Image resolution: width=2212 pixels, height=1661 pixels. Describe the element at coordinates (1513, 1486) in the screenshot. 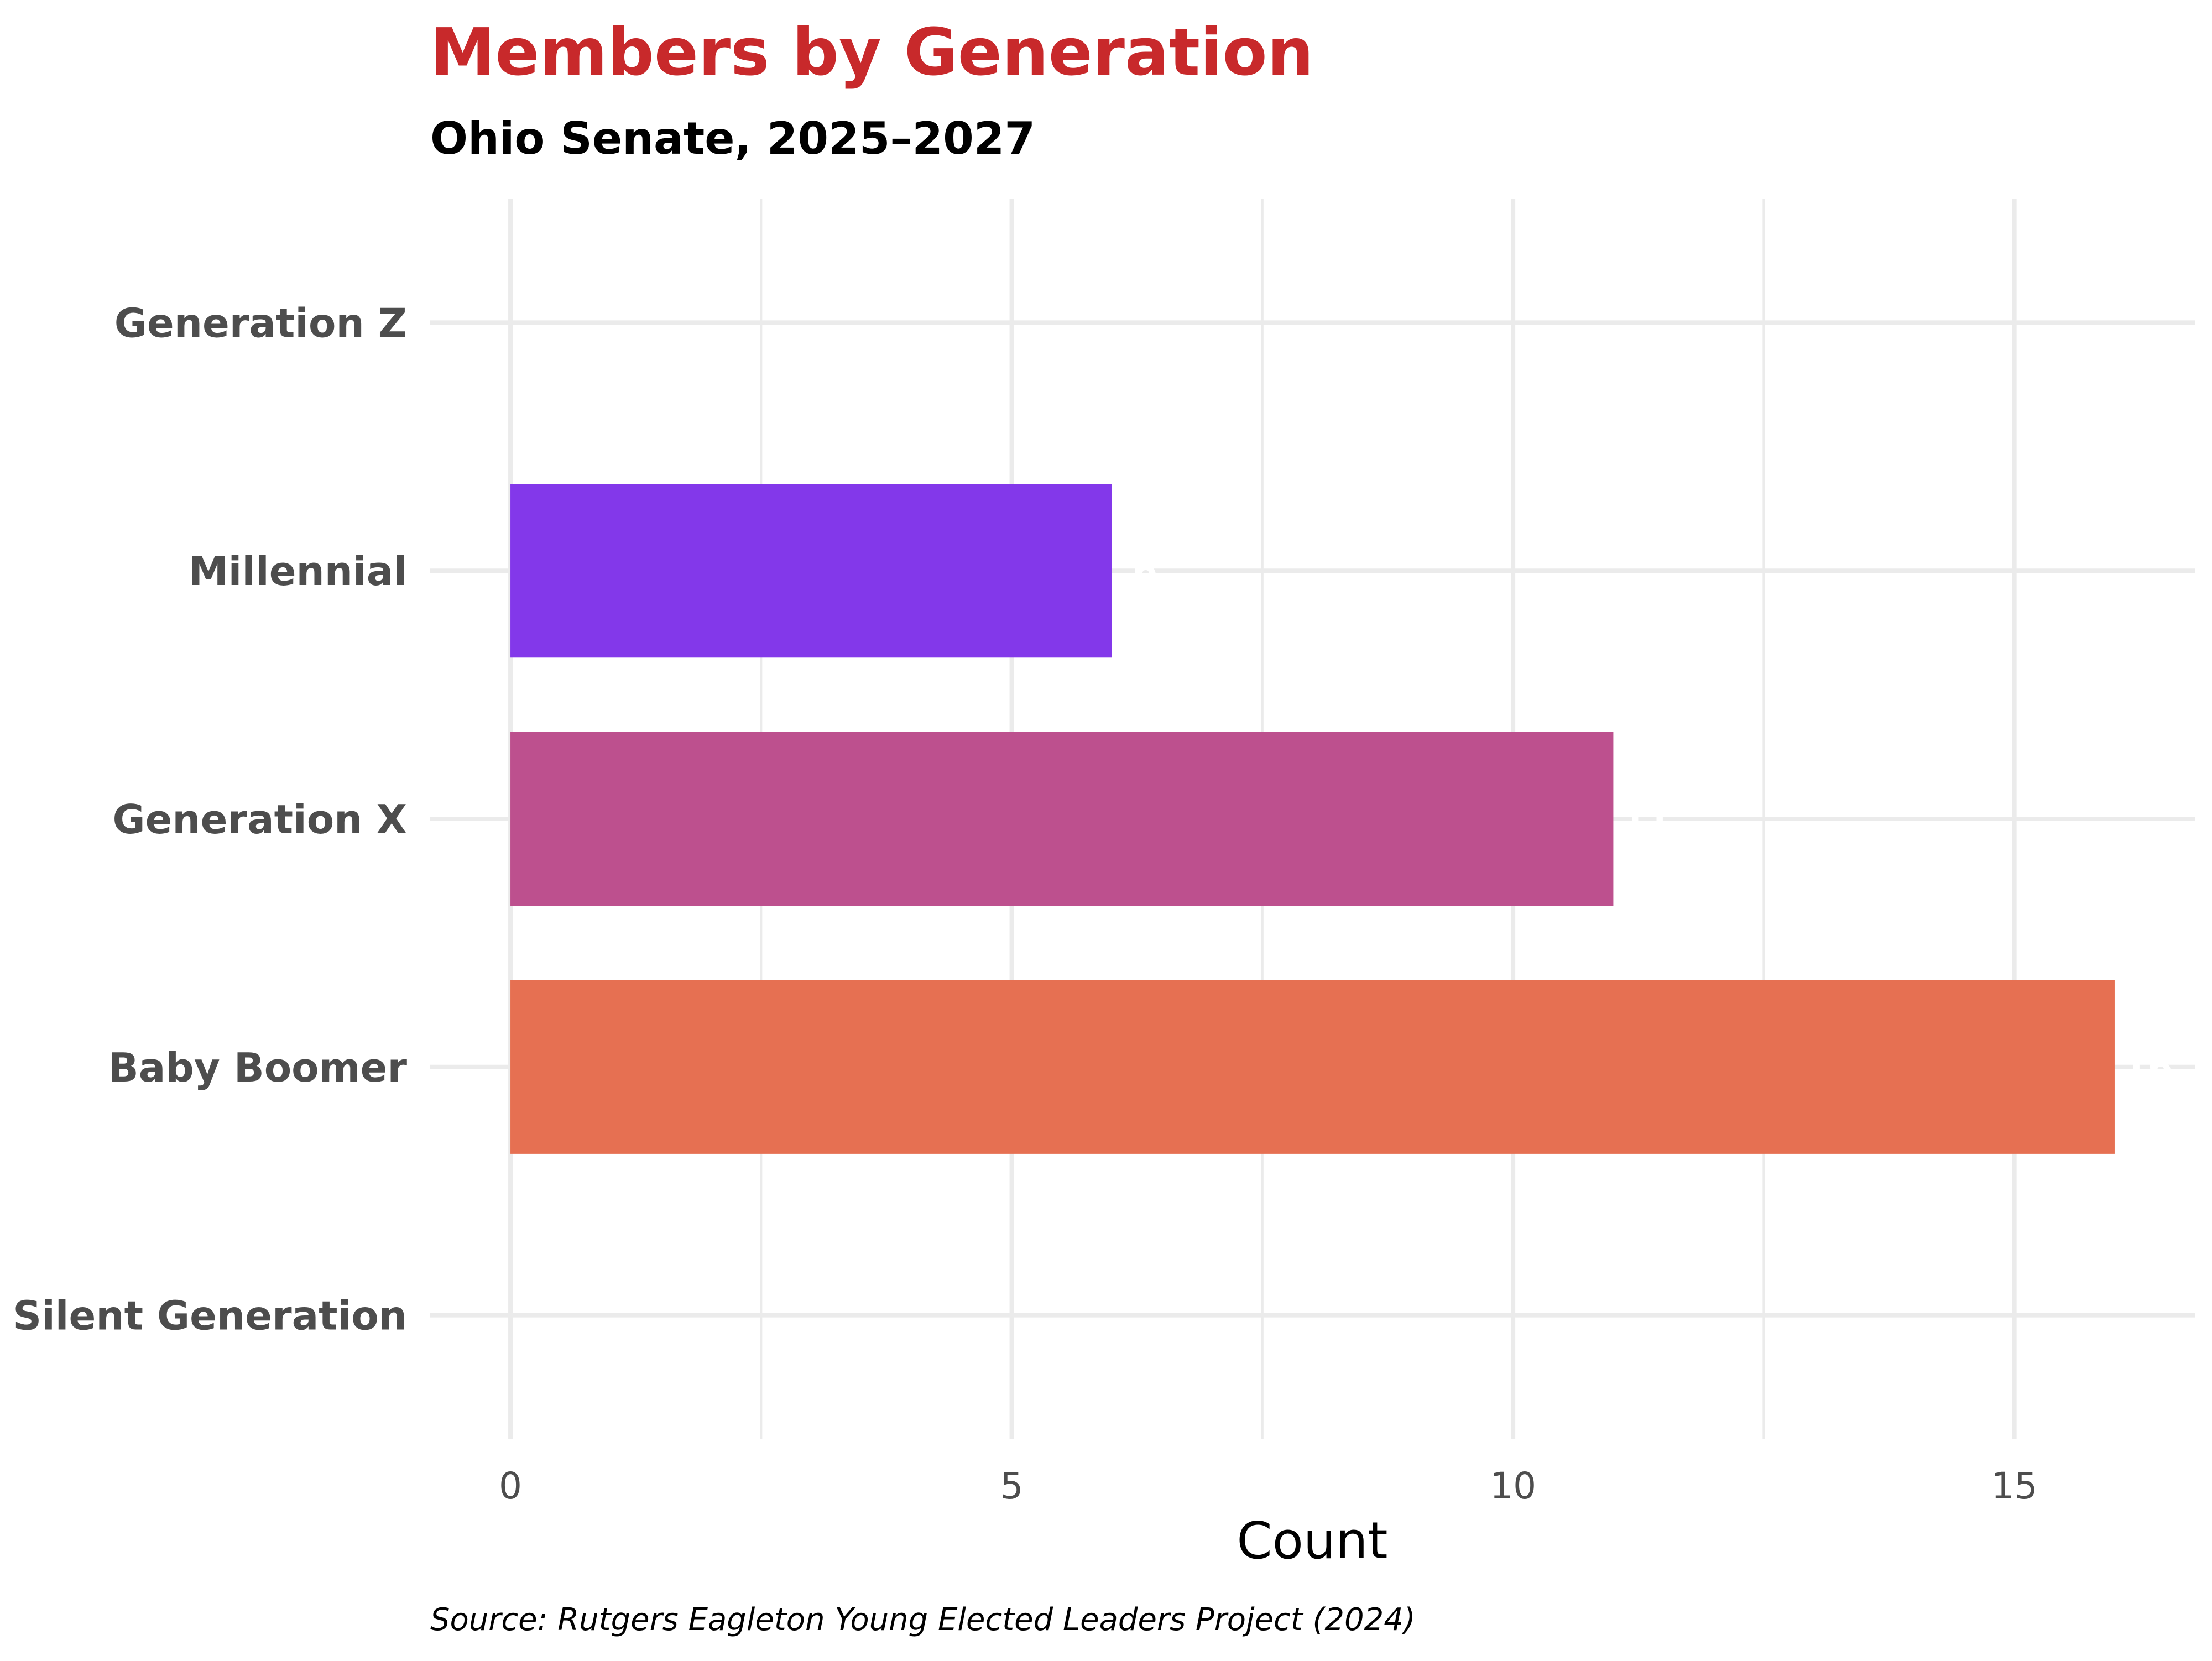

I see `x-tick-label: 10` at that location.